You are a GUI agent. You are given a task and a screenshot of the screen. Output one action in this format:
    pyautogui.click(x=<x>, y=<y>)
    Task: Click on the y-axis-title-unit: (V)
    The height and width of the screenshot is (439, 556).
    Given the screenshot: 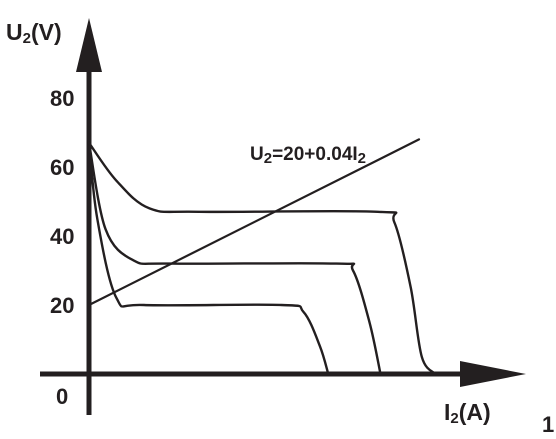 What is the action you would take?
    pyautogui.click(x=46, y=32)
    